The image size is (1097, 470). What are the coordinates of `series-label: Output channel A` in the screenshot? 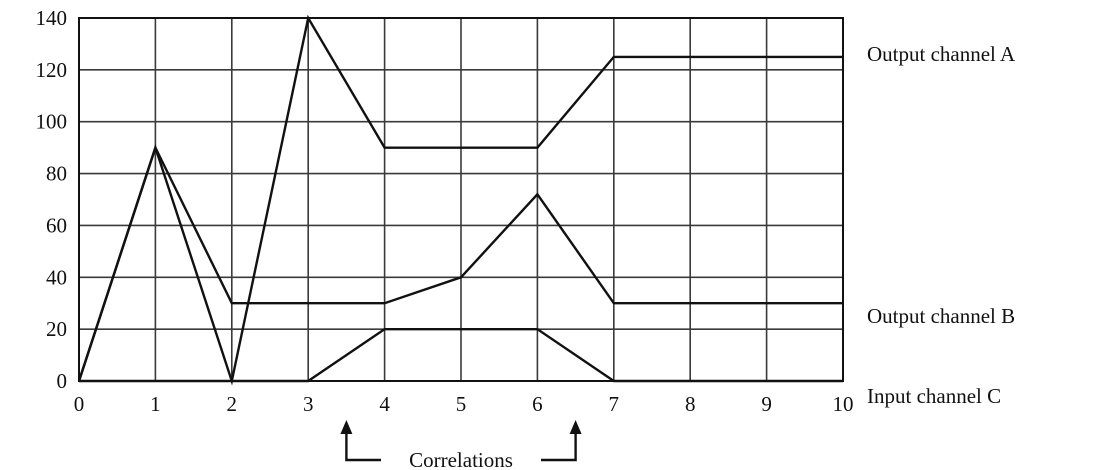 It's located at (941, 54).